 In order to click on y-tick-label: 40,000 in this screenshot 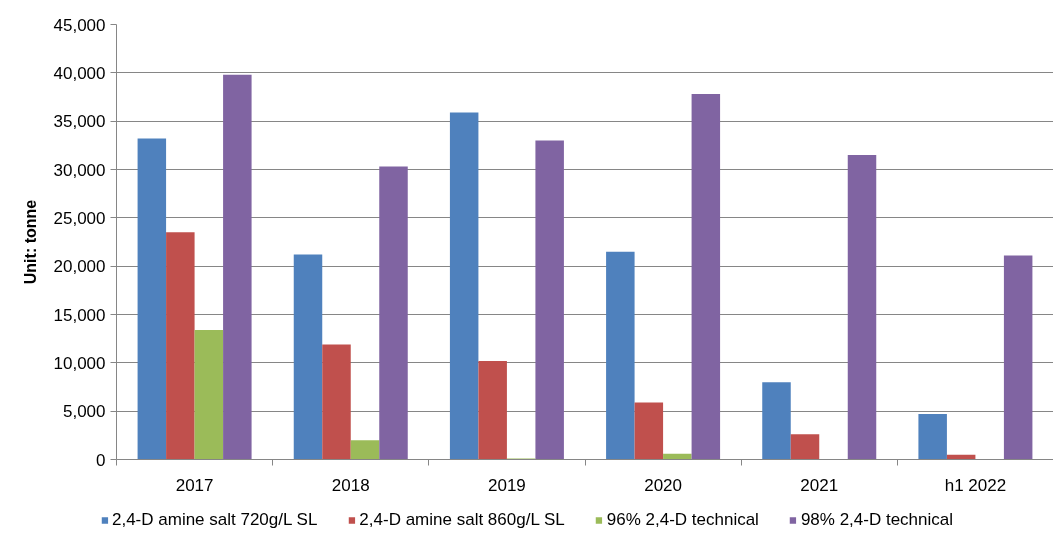, I will do `click(79, 73)`.